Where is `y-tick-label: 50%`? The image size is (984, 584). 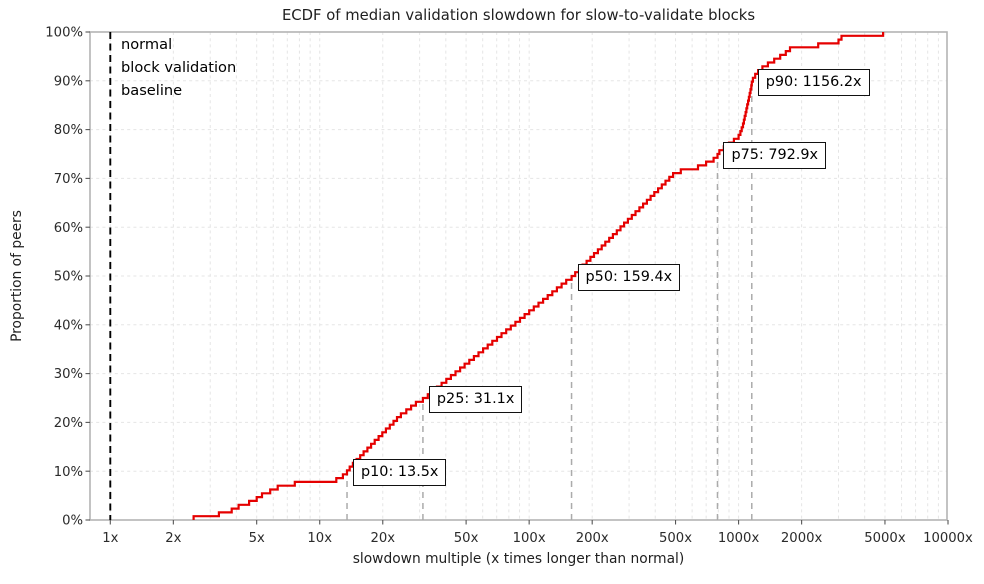
y-tick-label: 50% is located at coordinates (68, 277).